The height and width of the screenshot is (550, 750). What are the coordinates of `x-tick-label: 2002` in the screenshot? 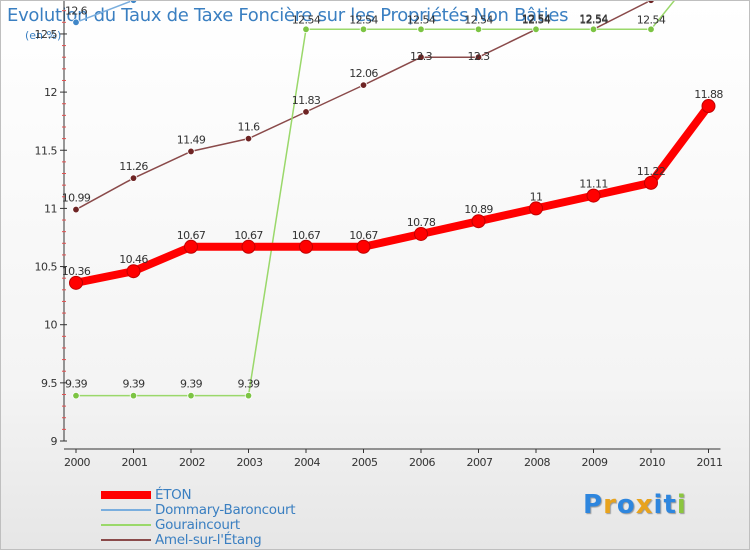 It's located at (192, 462).